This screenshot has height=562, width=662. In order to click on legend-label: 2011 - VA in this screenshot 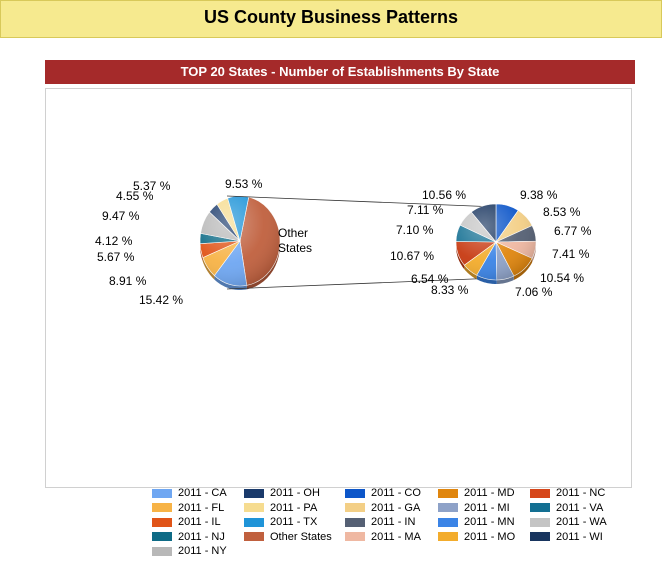, I will do `click(580, 507)`.